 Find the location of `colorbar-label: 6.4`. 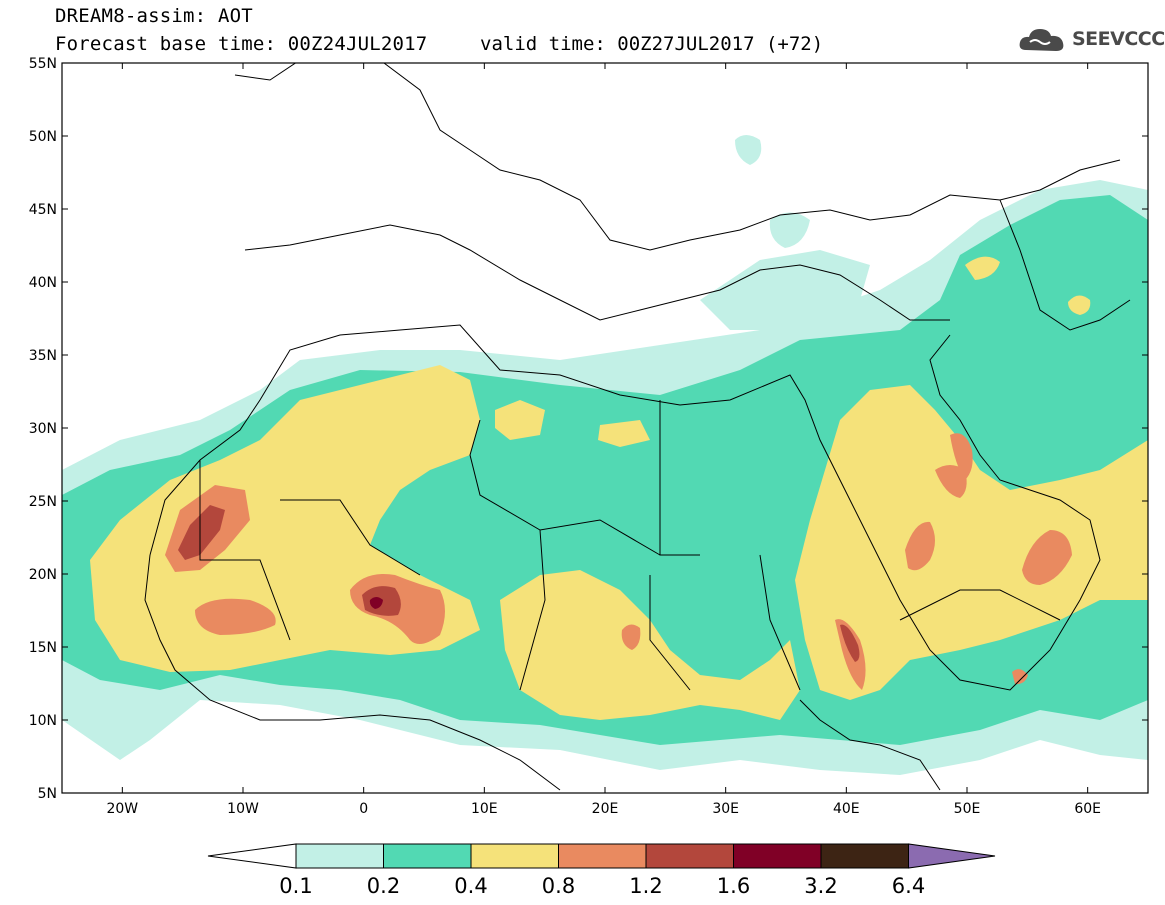

colorbar-label: 6.4 is located at coordinates (908, 886).